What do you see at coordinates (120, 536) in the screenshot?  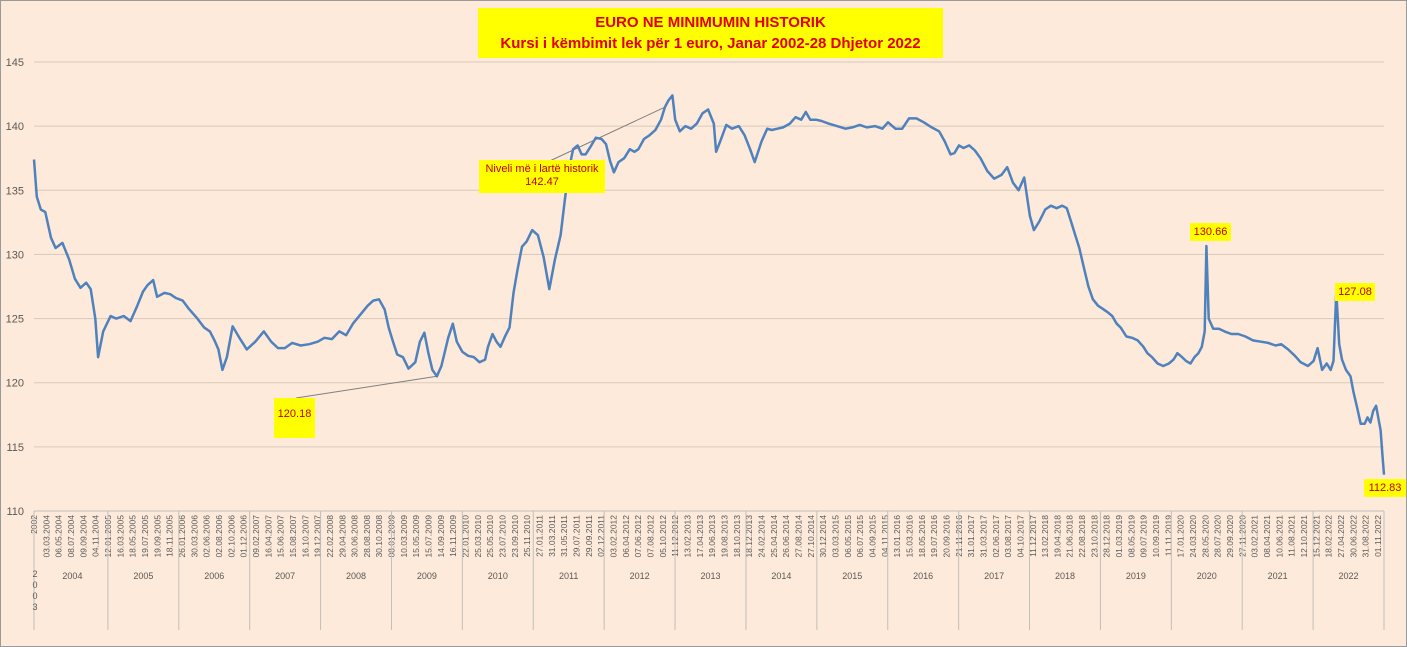 I see `x-date-label: 16.03.2005` at bounding box center [120, 536].